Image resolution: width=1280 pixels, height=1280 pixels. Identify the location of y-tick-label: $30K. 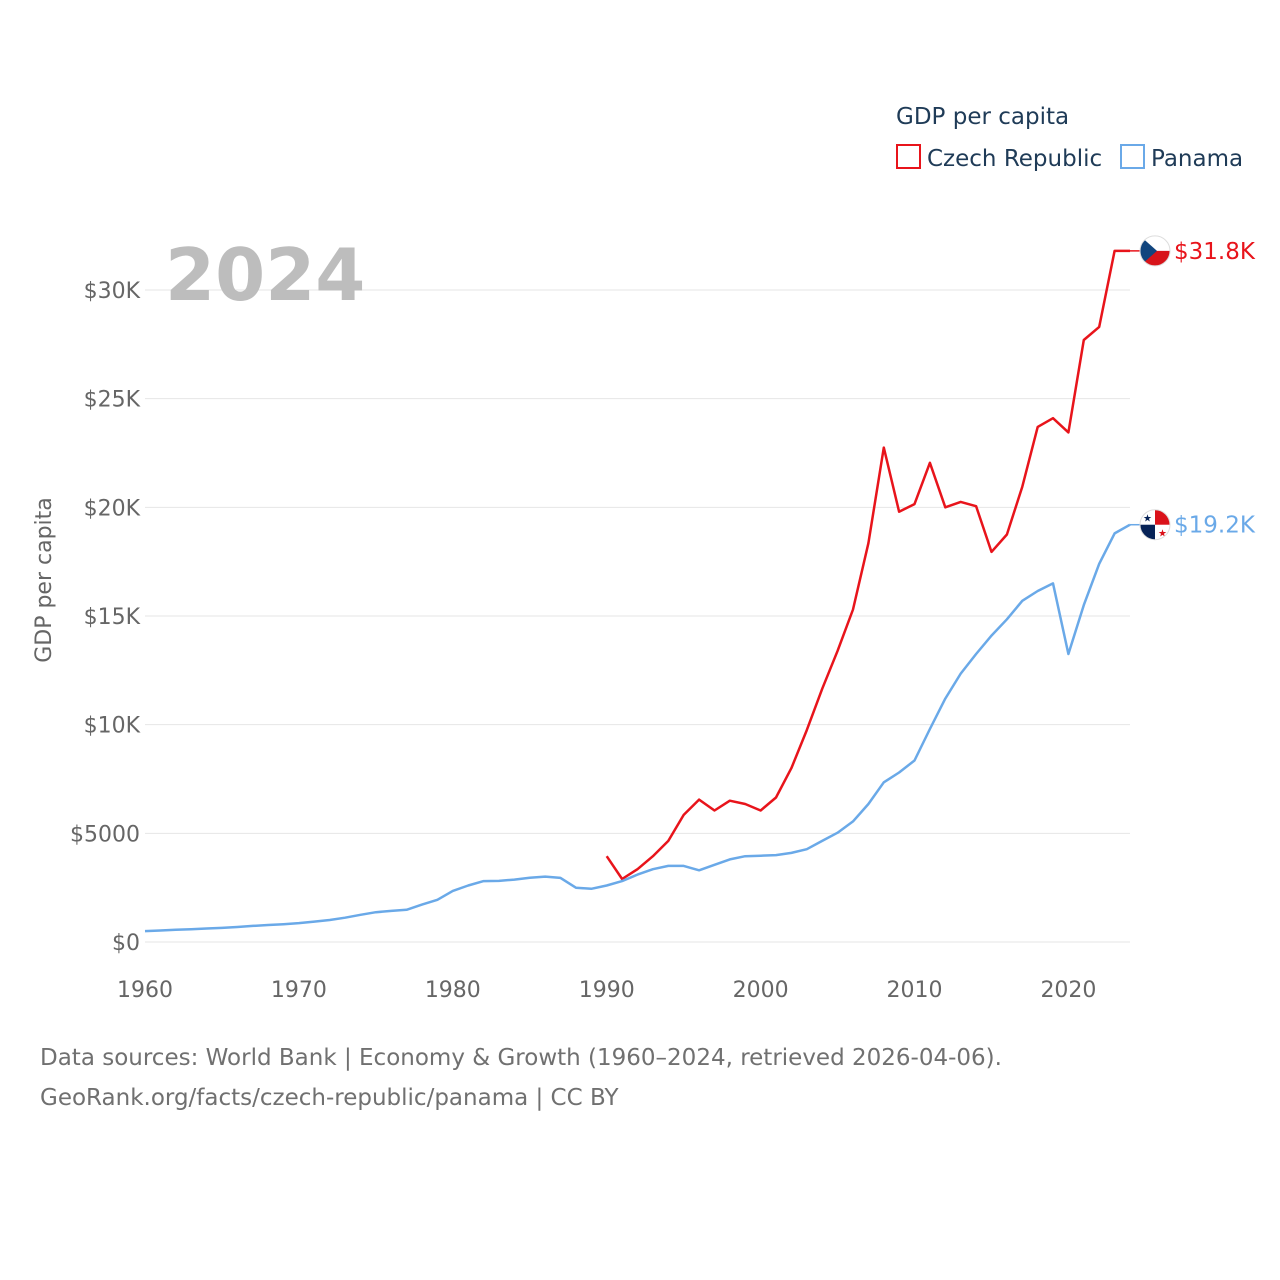
(112, 291).